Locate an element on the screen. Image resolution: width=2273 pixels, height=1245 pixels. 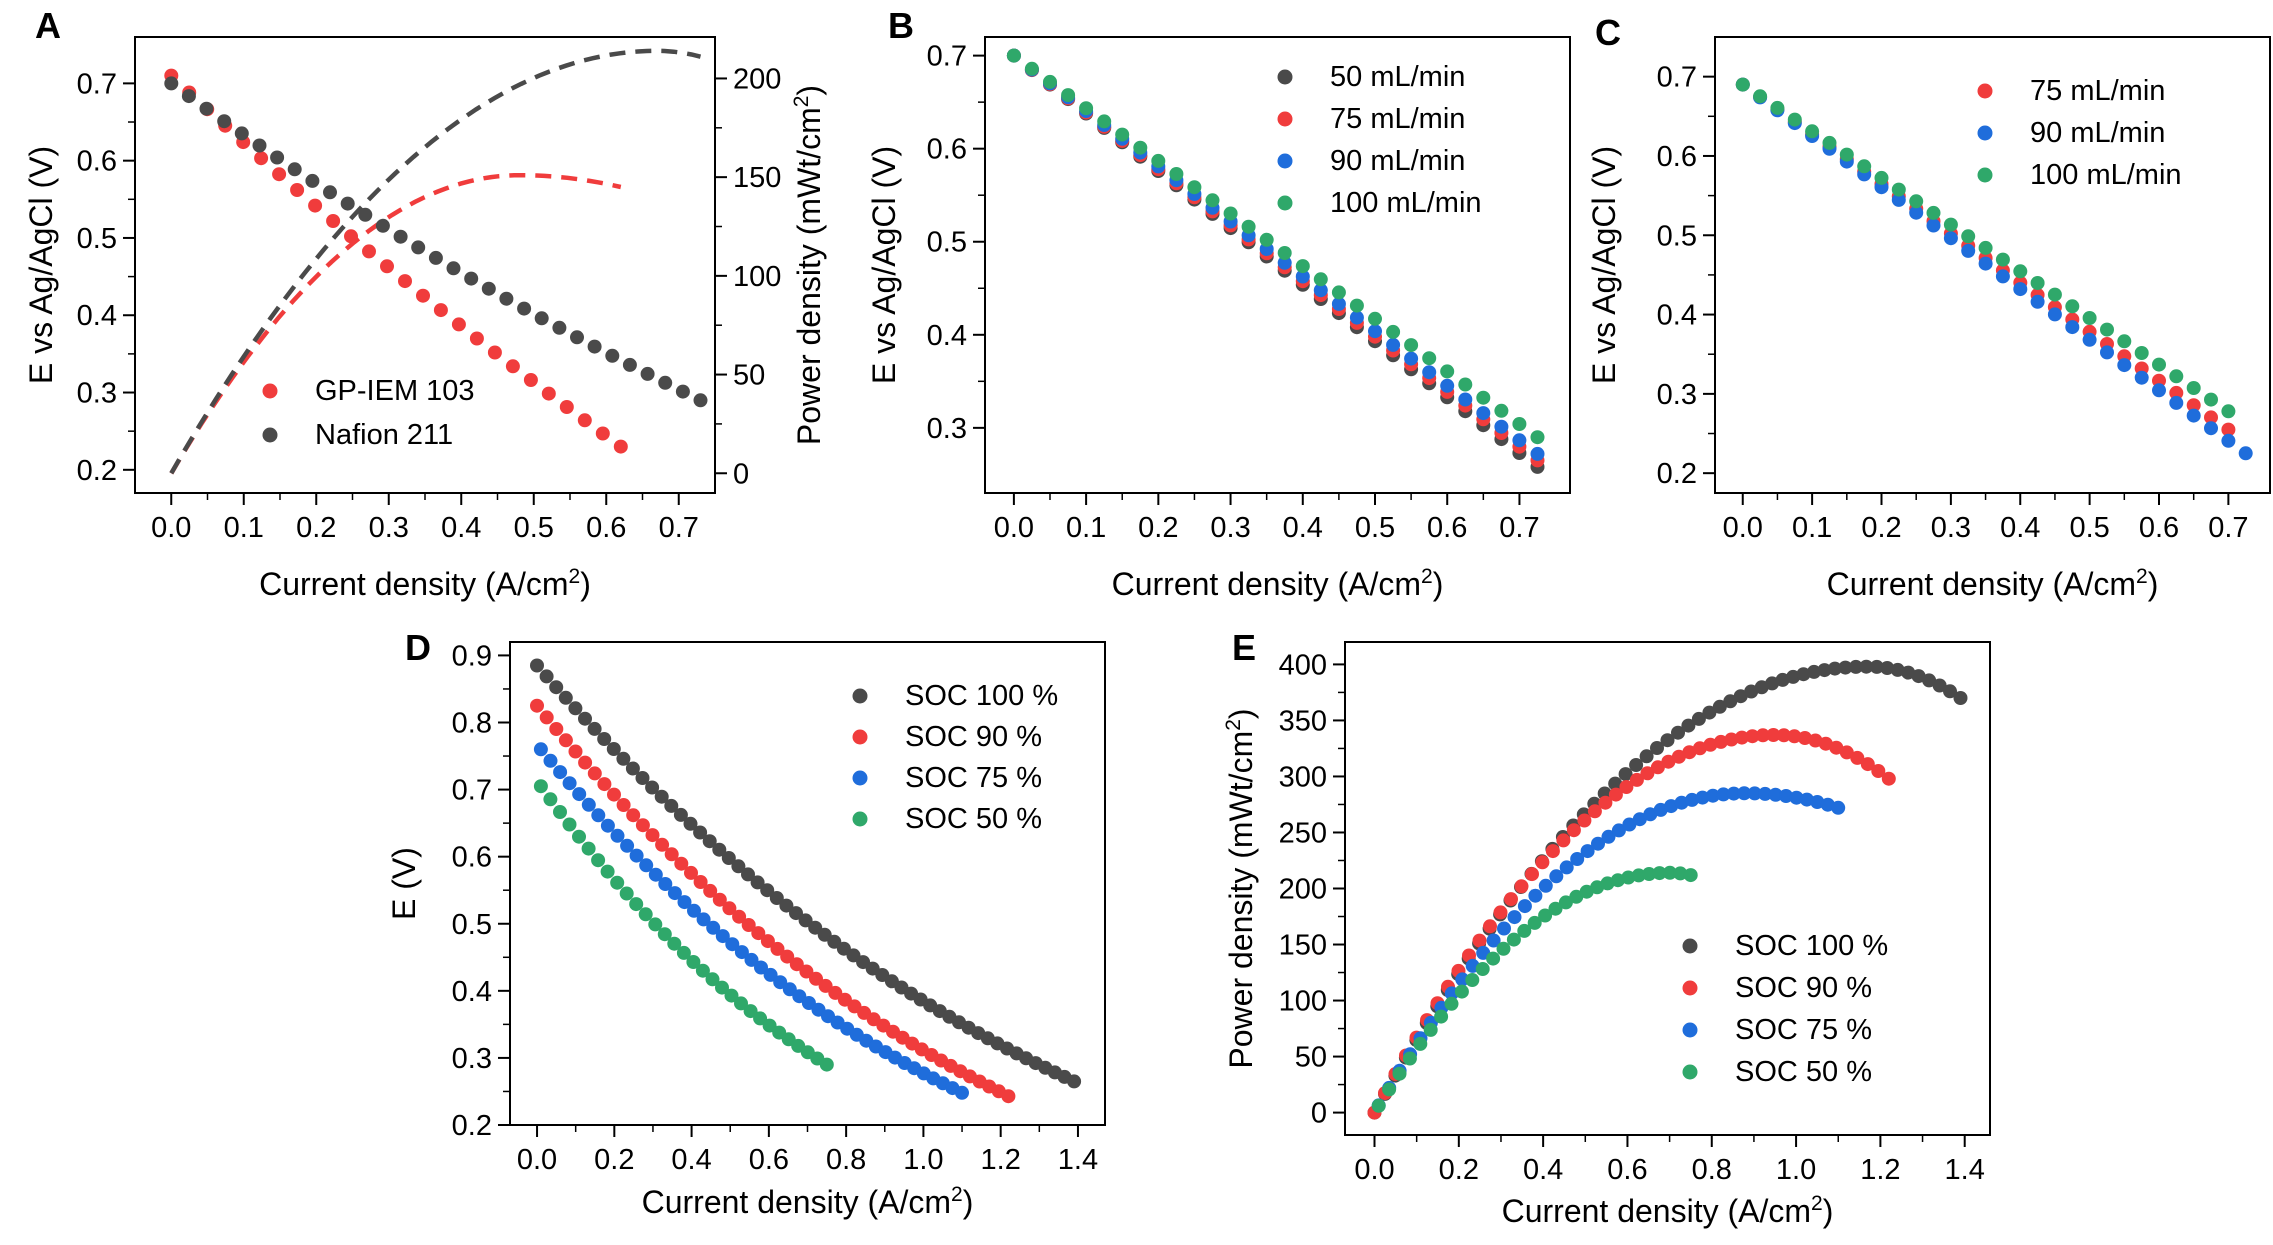
y-axis-label: E vs Ag/AgCl (V) is located at coordinates (41, 265).